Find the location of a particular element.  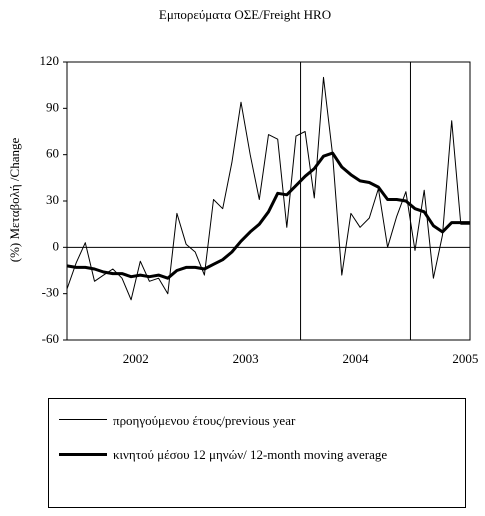

chart-title: Εμπορεύματα ΟΣΕ/Freight HRO is located at coordinates (245, 14).